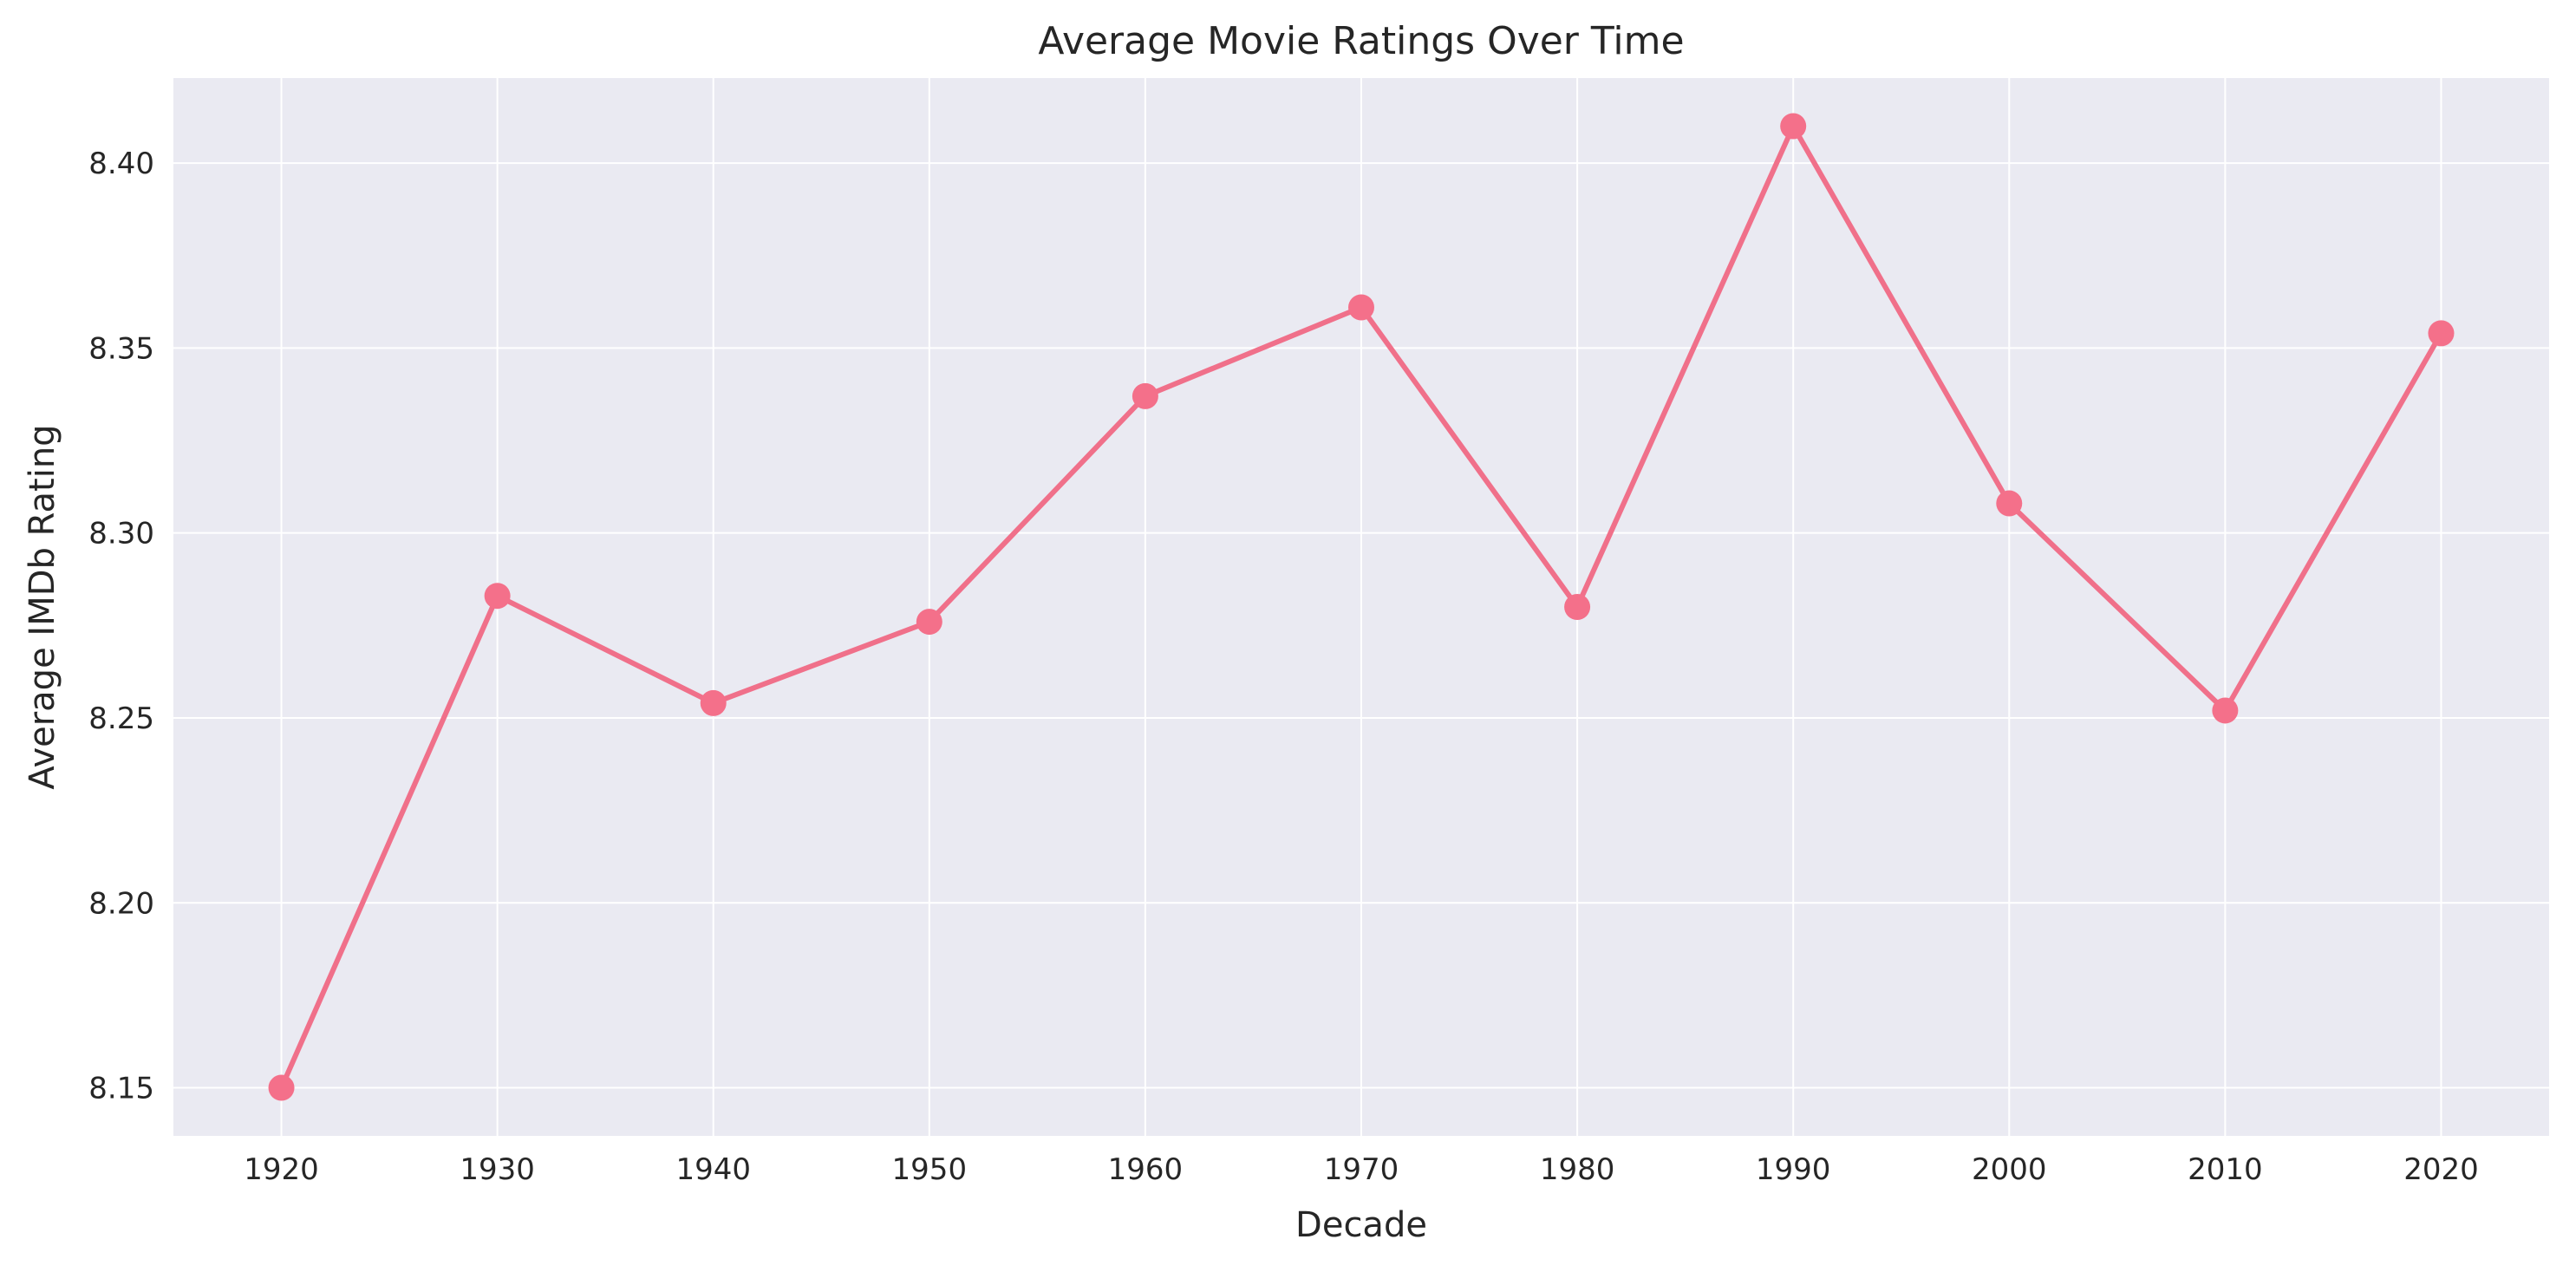  What do you see at coordinates (121, 164) in the screenshot?
I see `y-tick-label: 8.40` at bounding box center [121, 164].